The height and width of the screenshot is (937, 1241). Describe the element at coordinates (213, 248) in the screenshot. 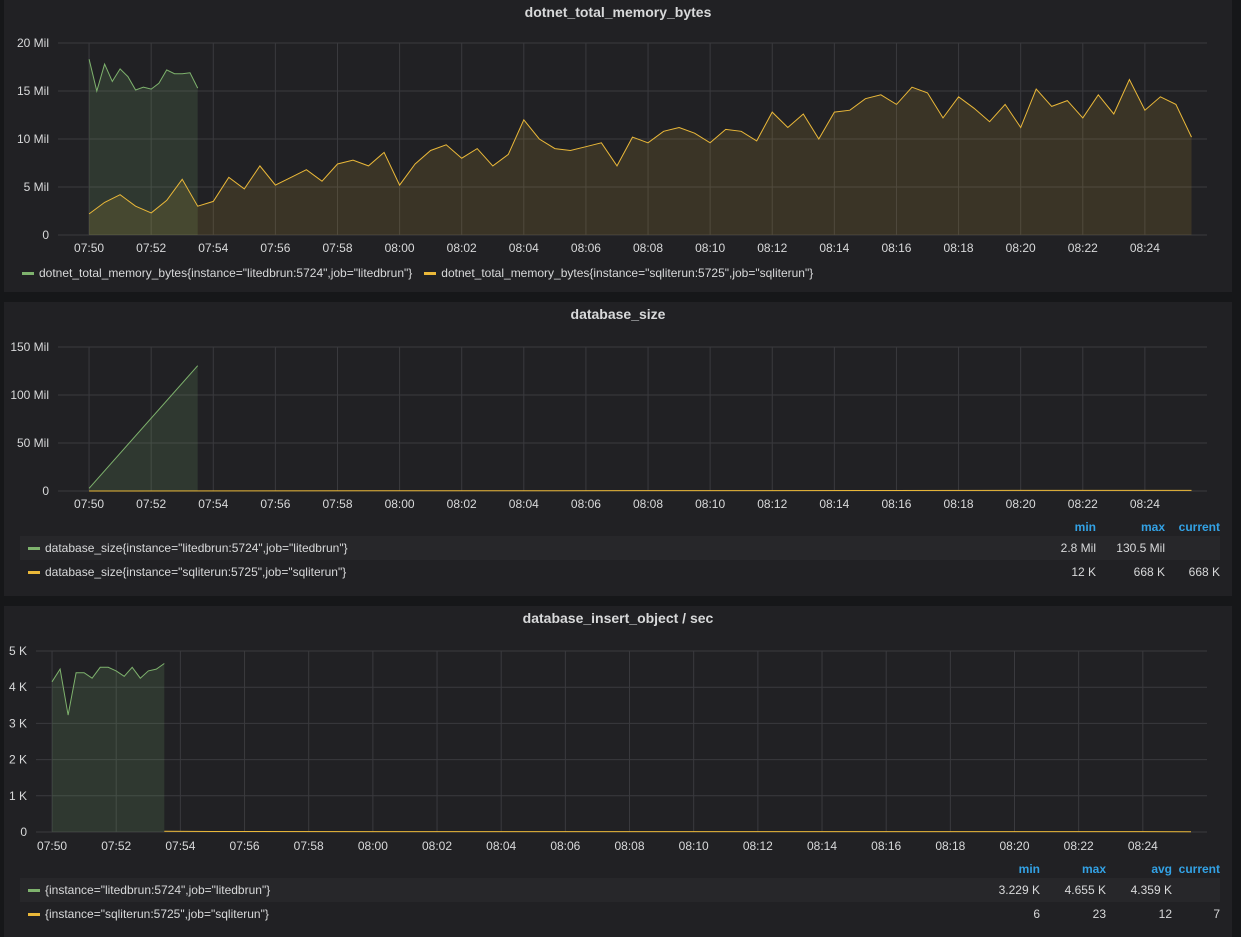

I see `x-tick-label: 07:54` at that location.